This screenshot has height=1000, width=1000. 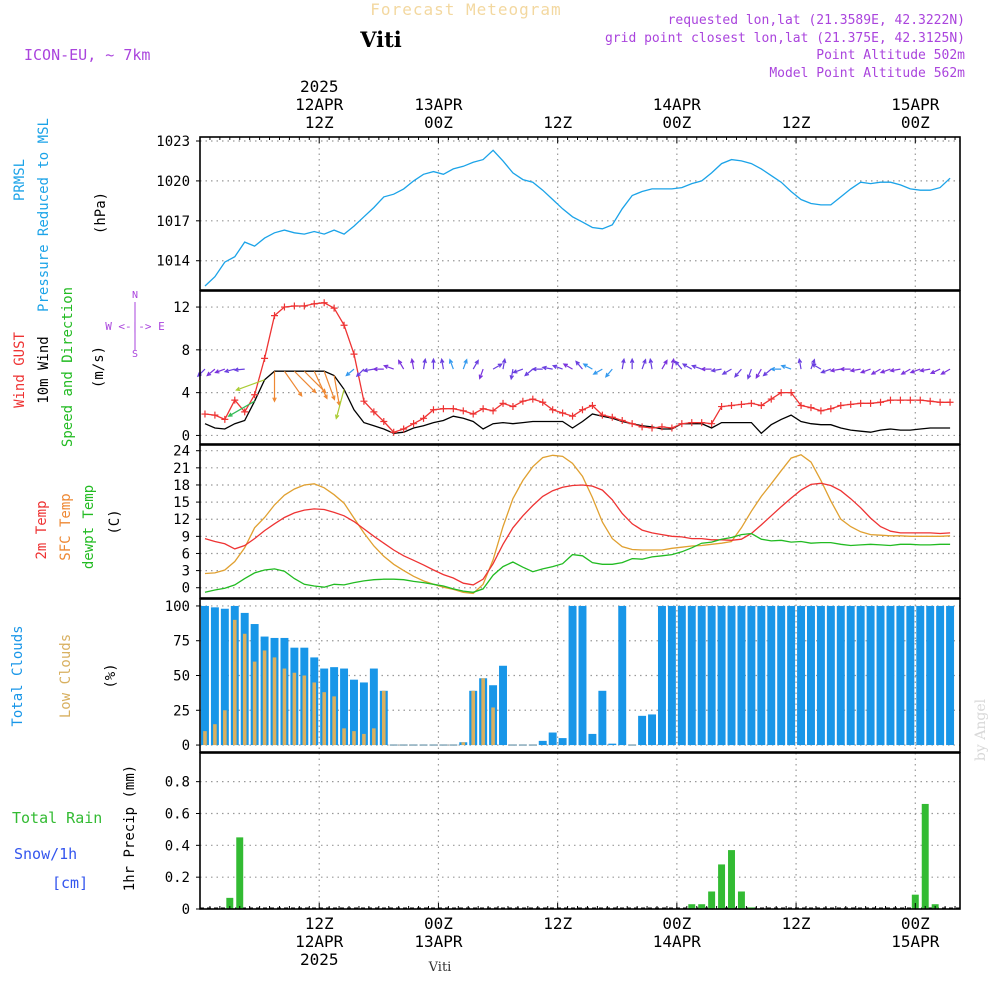 I want to click on bottom-time-label: 13APR, so click(x=438, y=941).